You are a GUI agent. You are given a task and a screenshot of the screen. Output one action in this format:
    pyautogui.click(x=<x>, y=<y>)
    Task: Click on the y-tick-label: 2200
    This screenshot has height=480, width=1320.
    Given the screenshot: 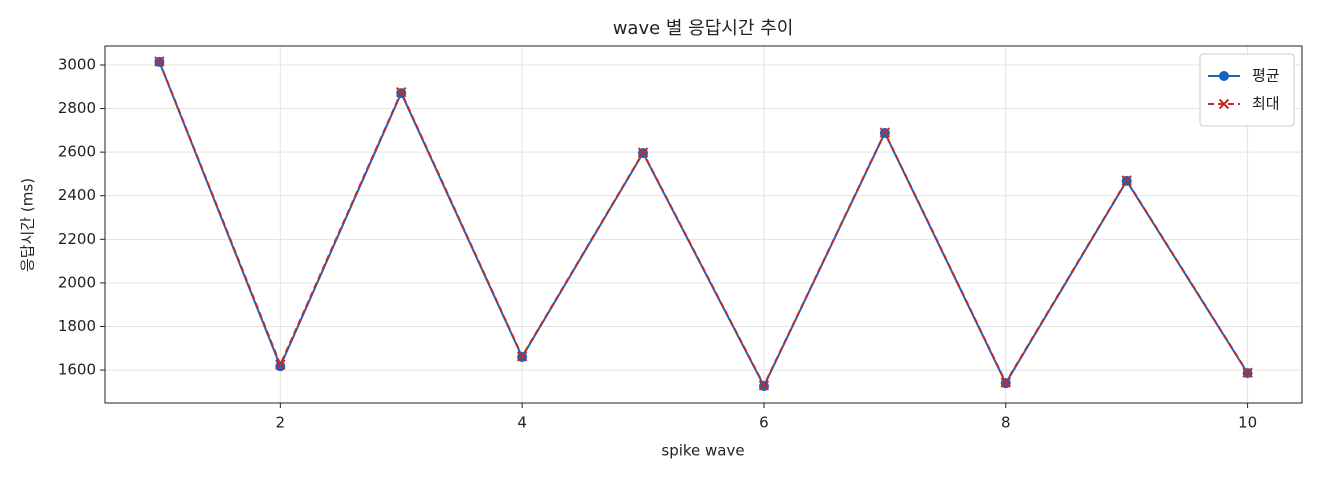 What is the action you would take?
    pyautogui.click(x=77, y=239)
    